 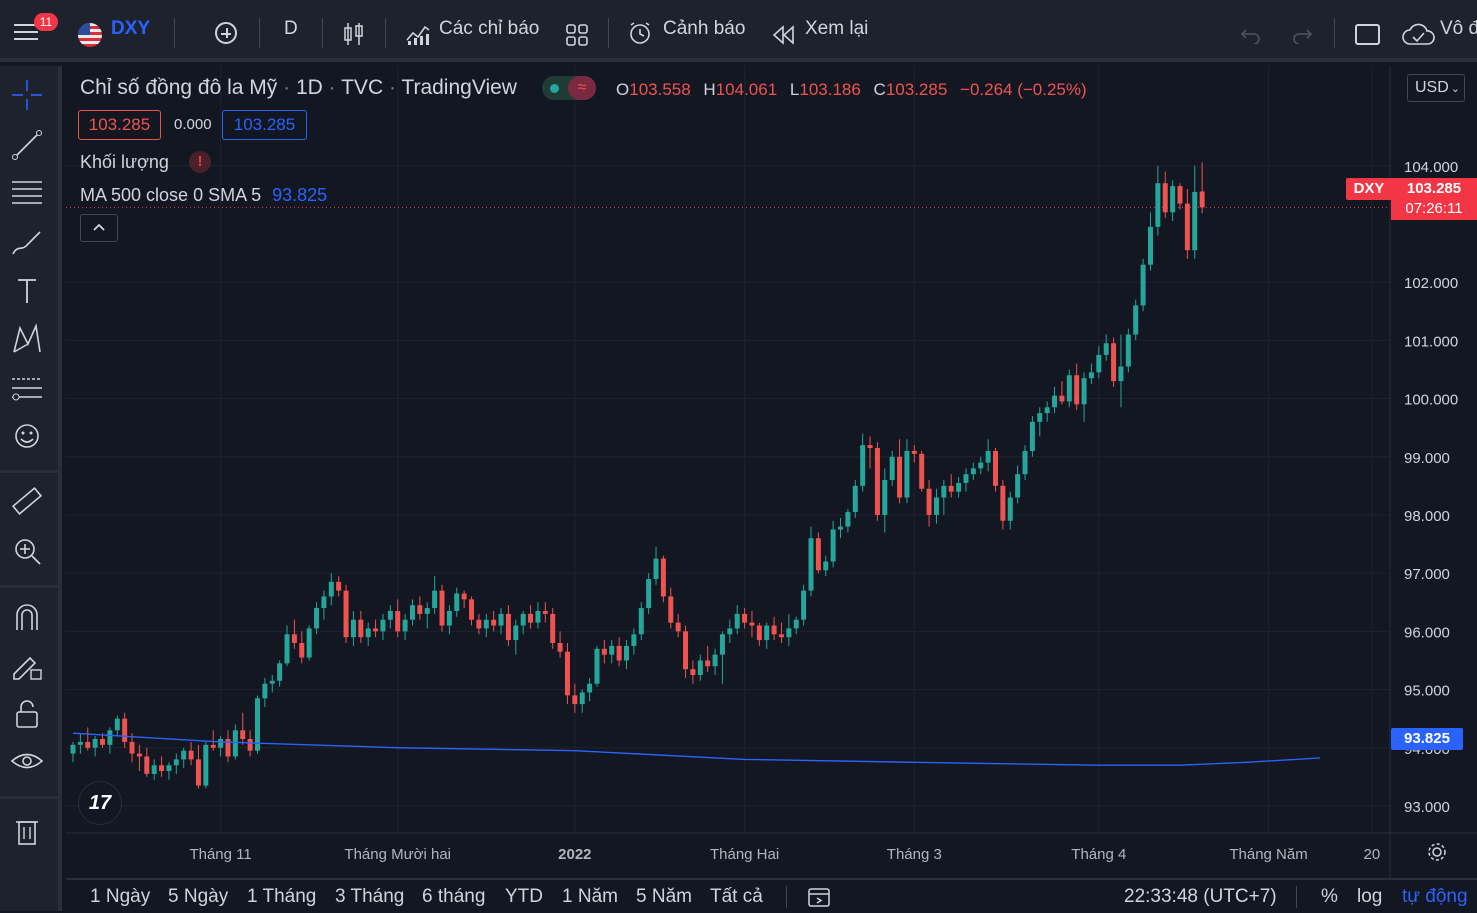 I want to click on market-status-badge: ≈, so click(x=569, y=88).